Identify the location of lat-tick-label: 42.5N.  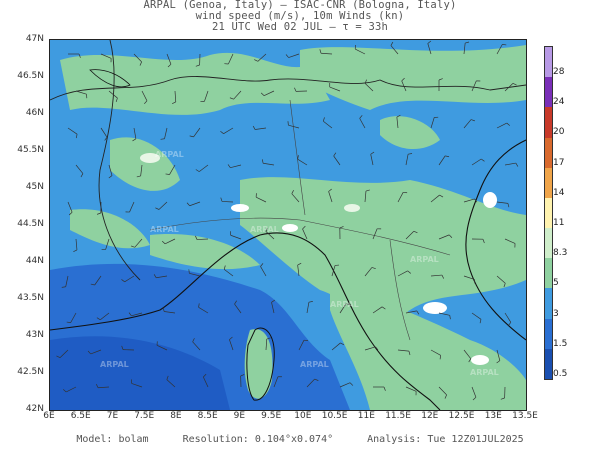
(30, 372).